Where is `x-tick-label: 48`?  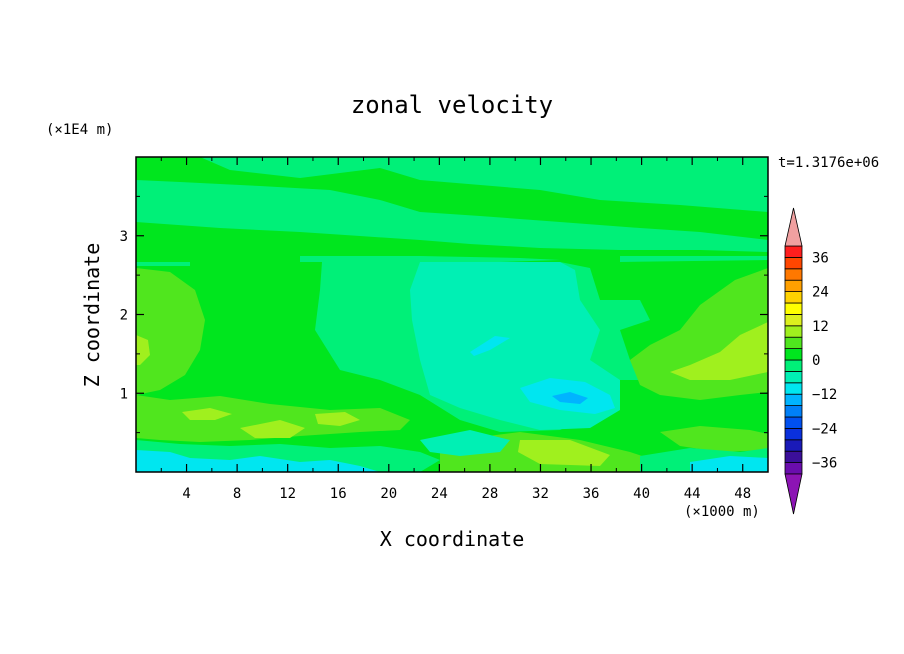 x-tick-label: 48 is located at coordinates (742, 494).